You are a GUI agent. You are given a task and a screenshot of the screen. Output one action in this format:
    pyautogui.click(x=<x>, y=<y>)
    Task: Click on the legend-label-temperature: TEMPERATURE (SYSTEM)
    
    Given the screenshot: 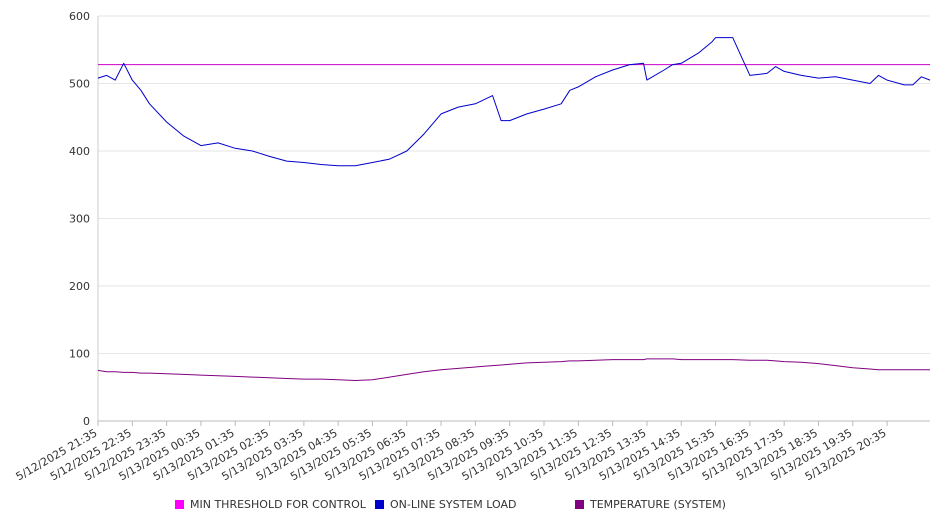 What is the action you would take?
    pyautogui.click(x=658, y=504)
    